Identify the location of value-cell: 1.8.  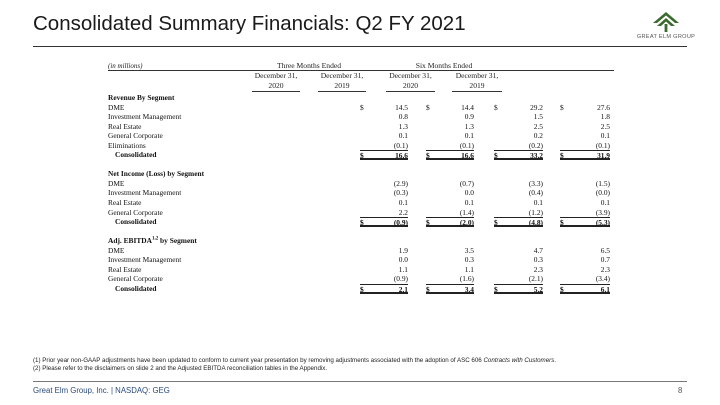
(585, 117).